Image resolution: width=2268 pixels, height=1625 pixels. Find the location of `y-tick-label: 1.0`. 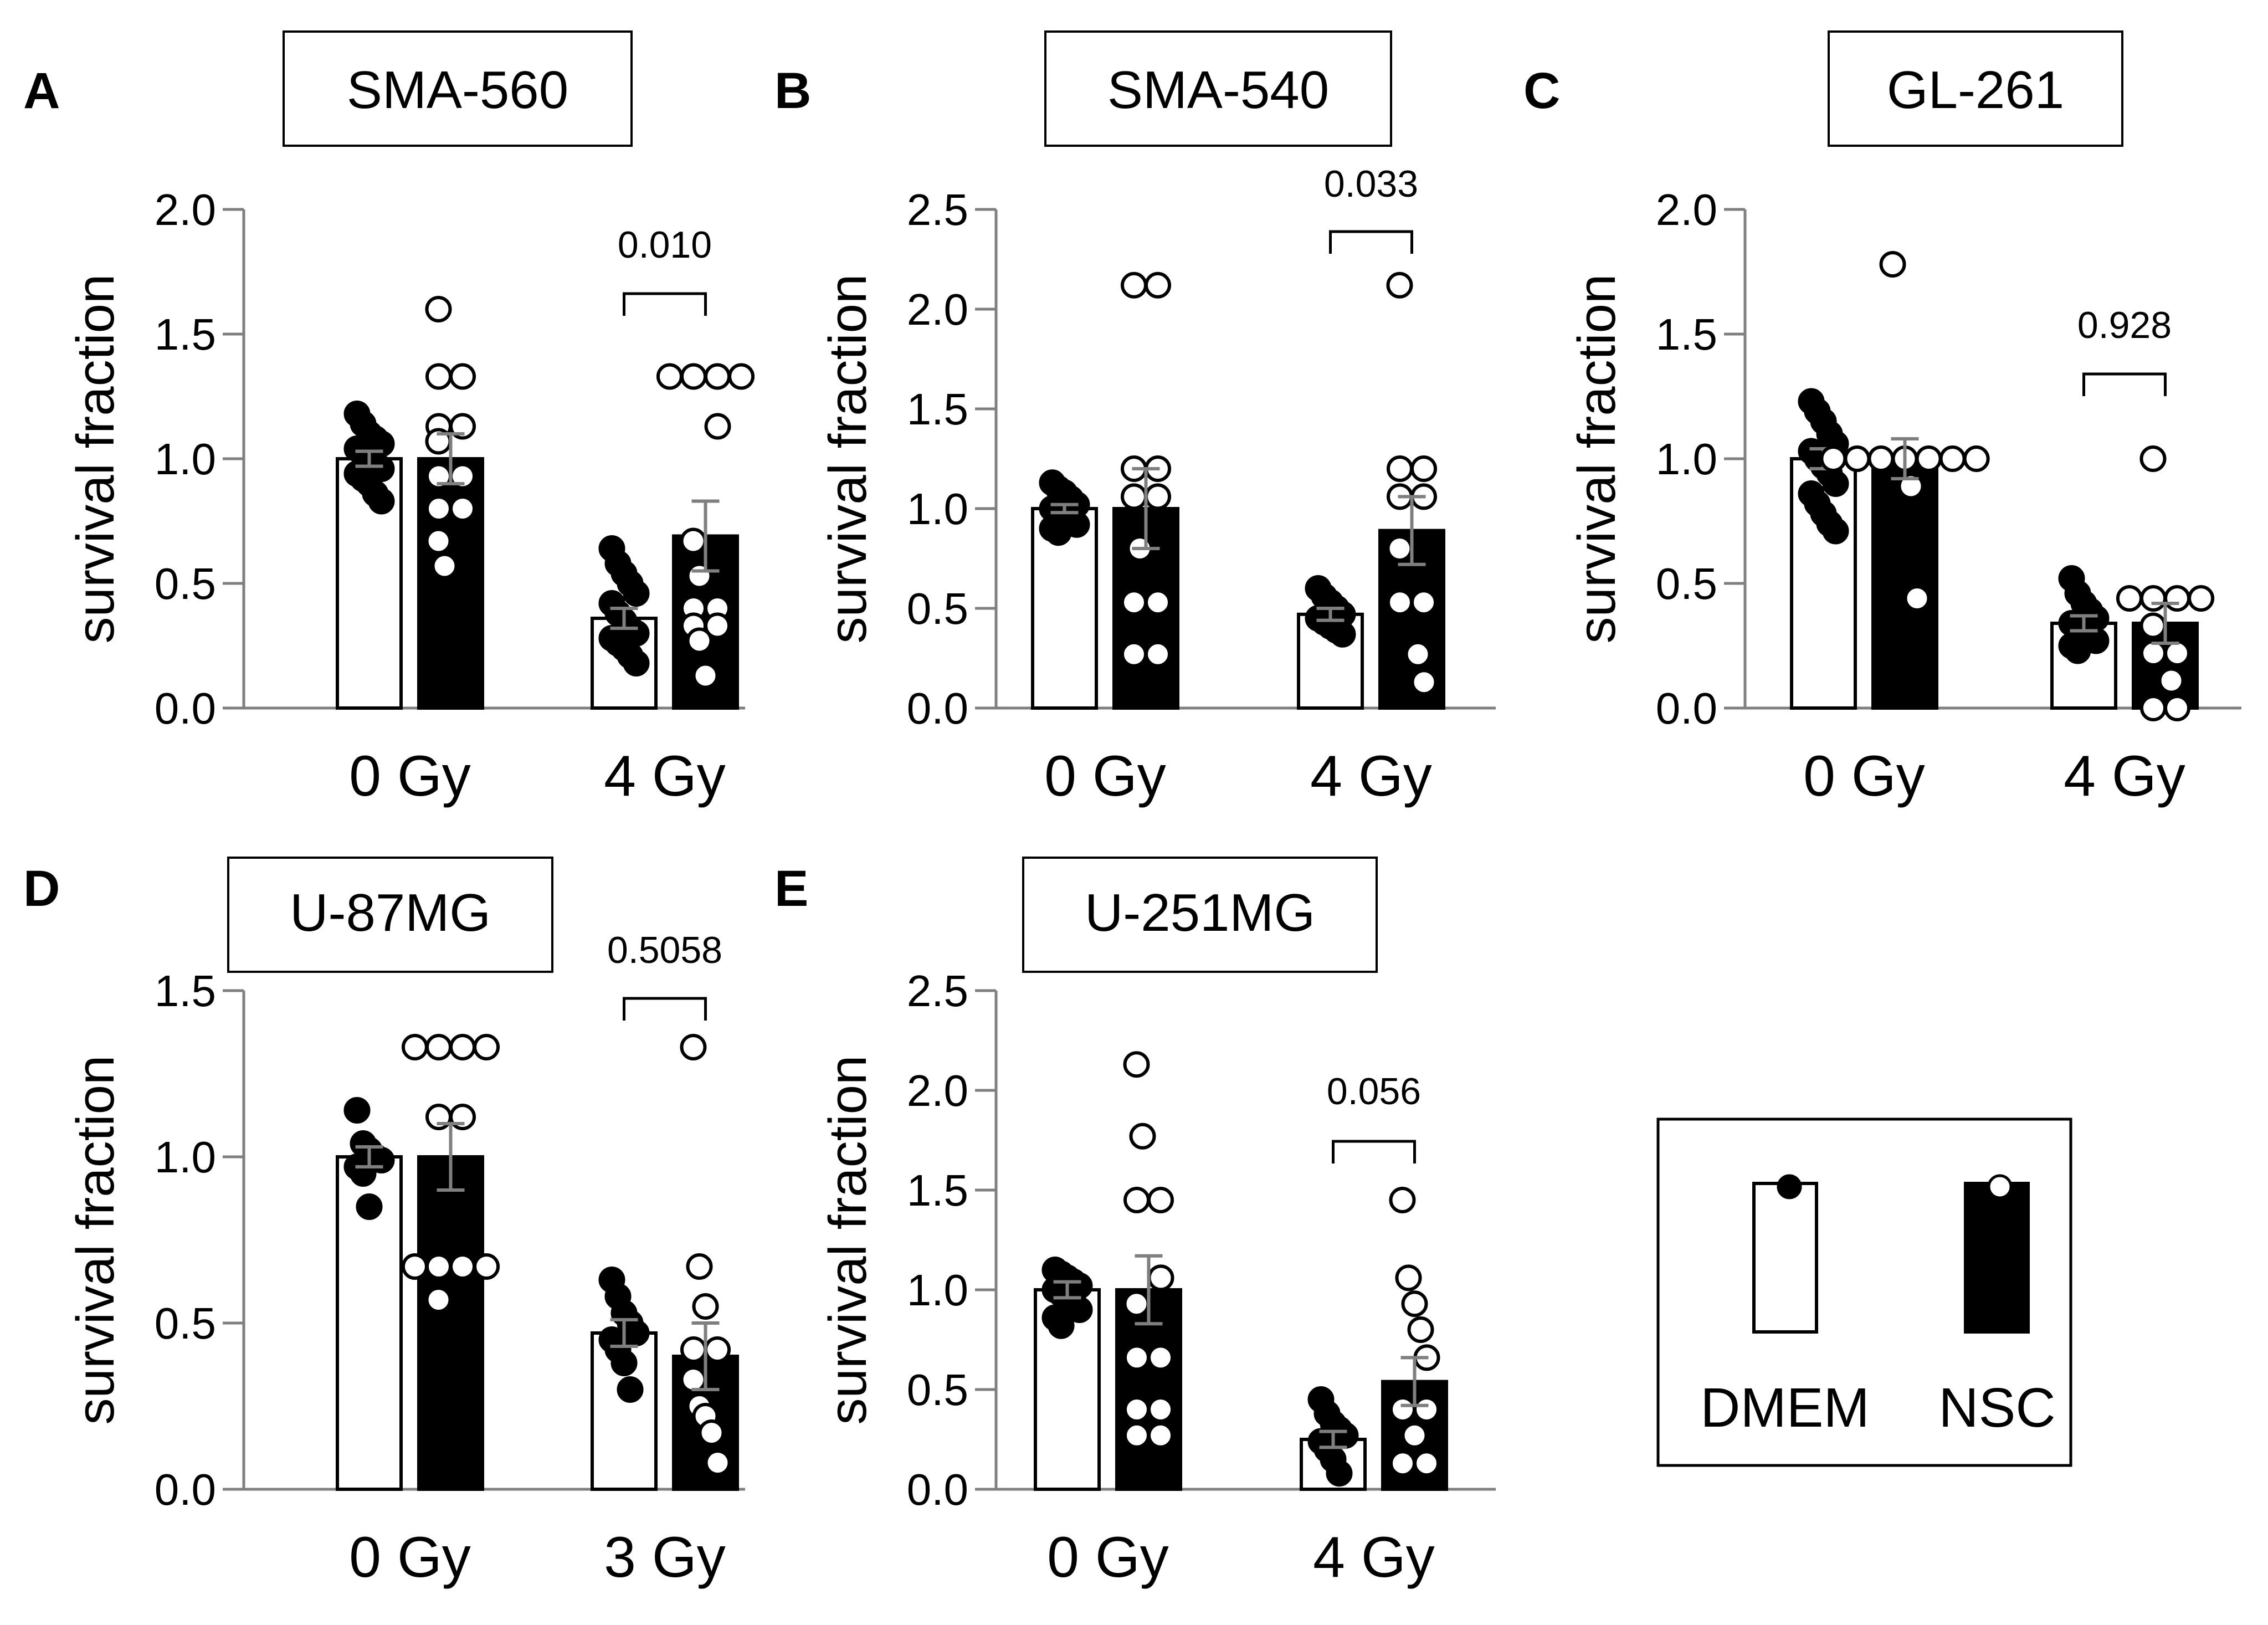

y-tick-label: 1.0 is located at coordinates (938, 509).